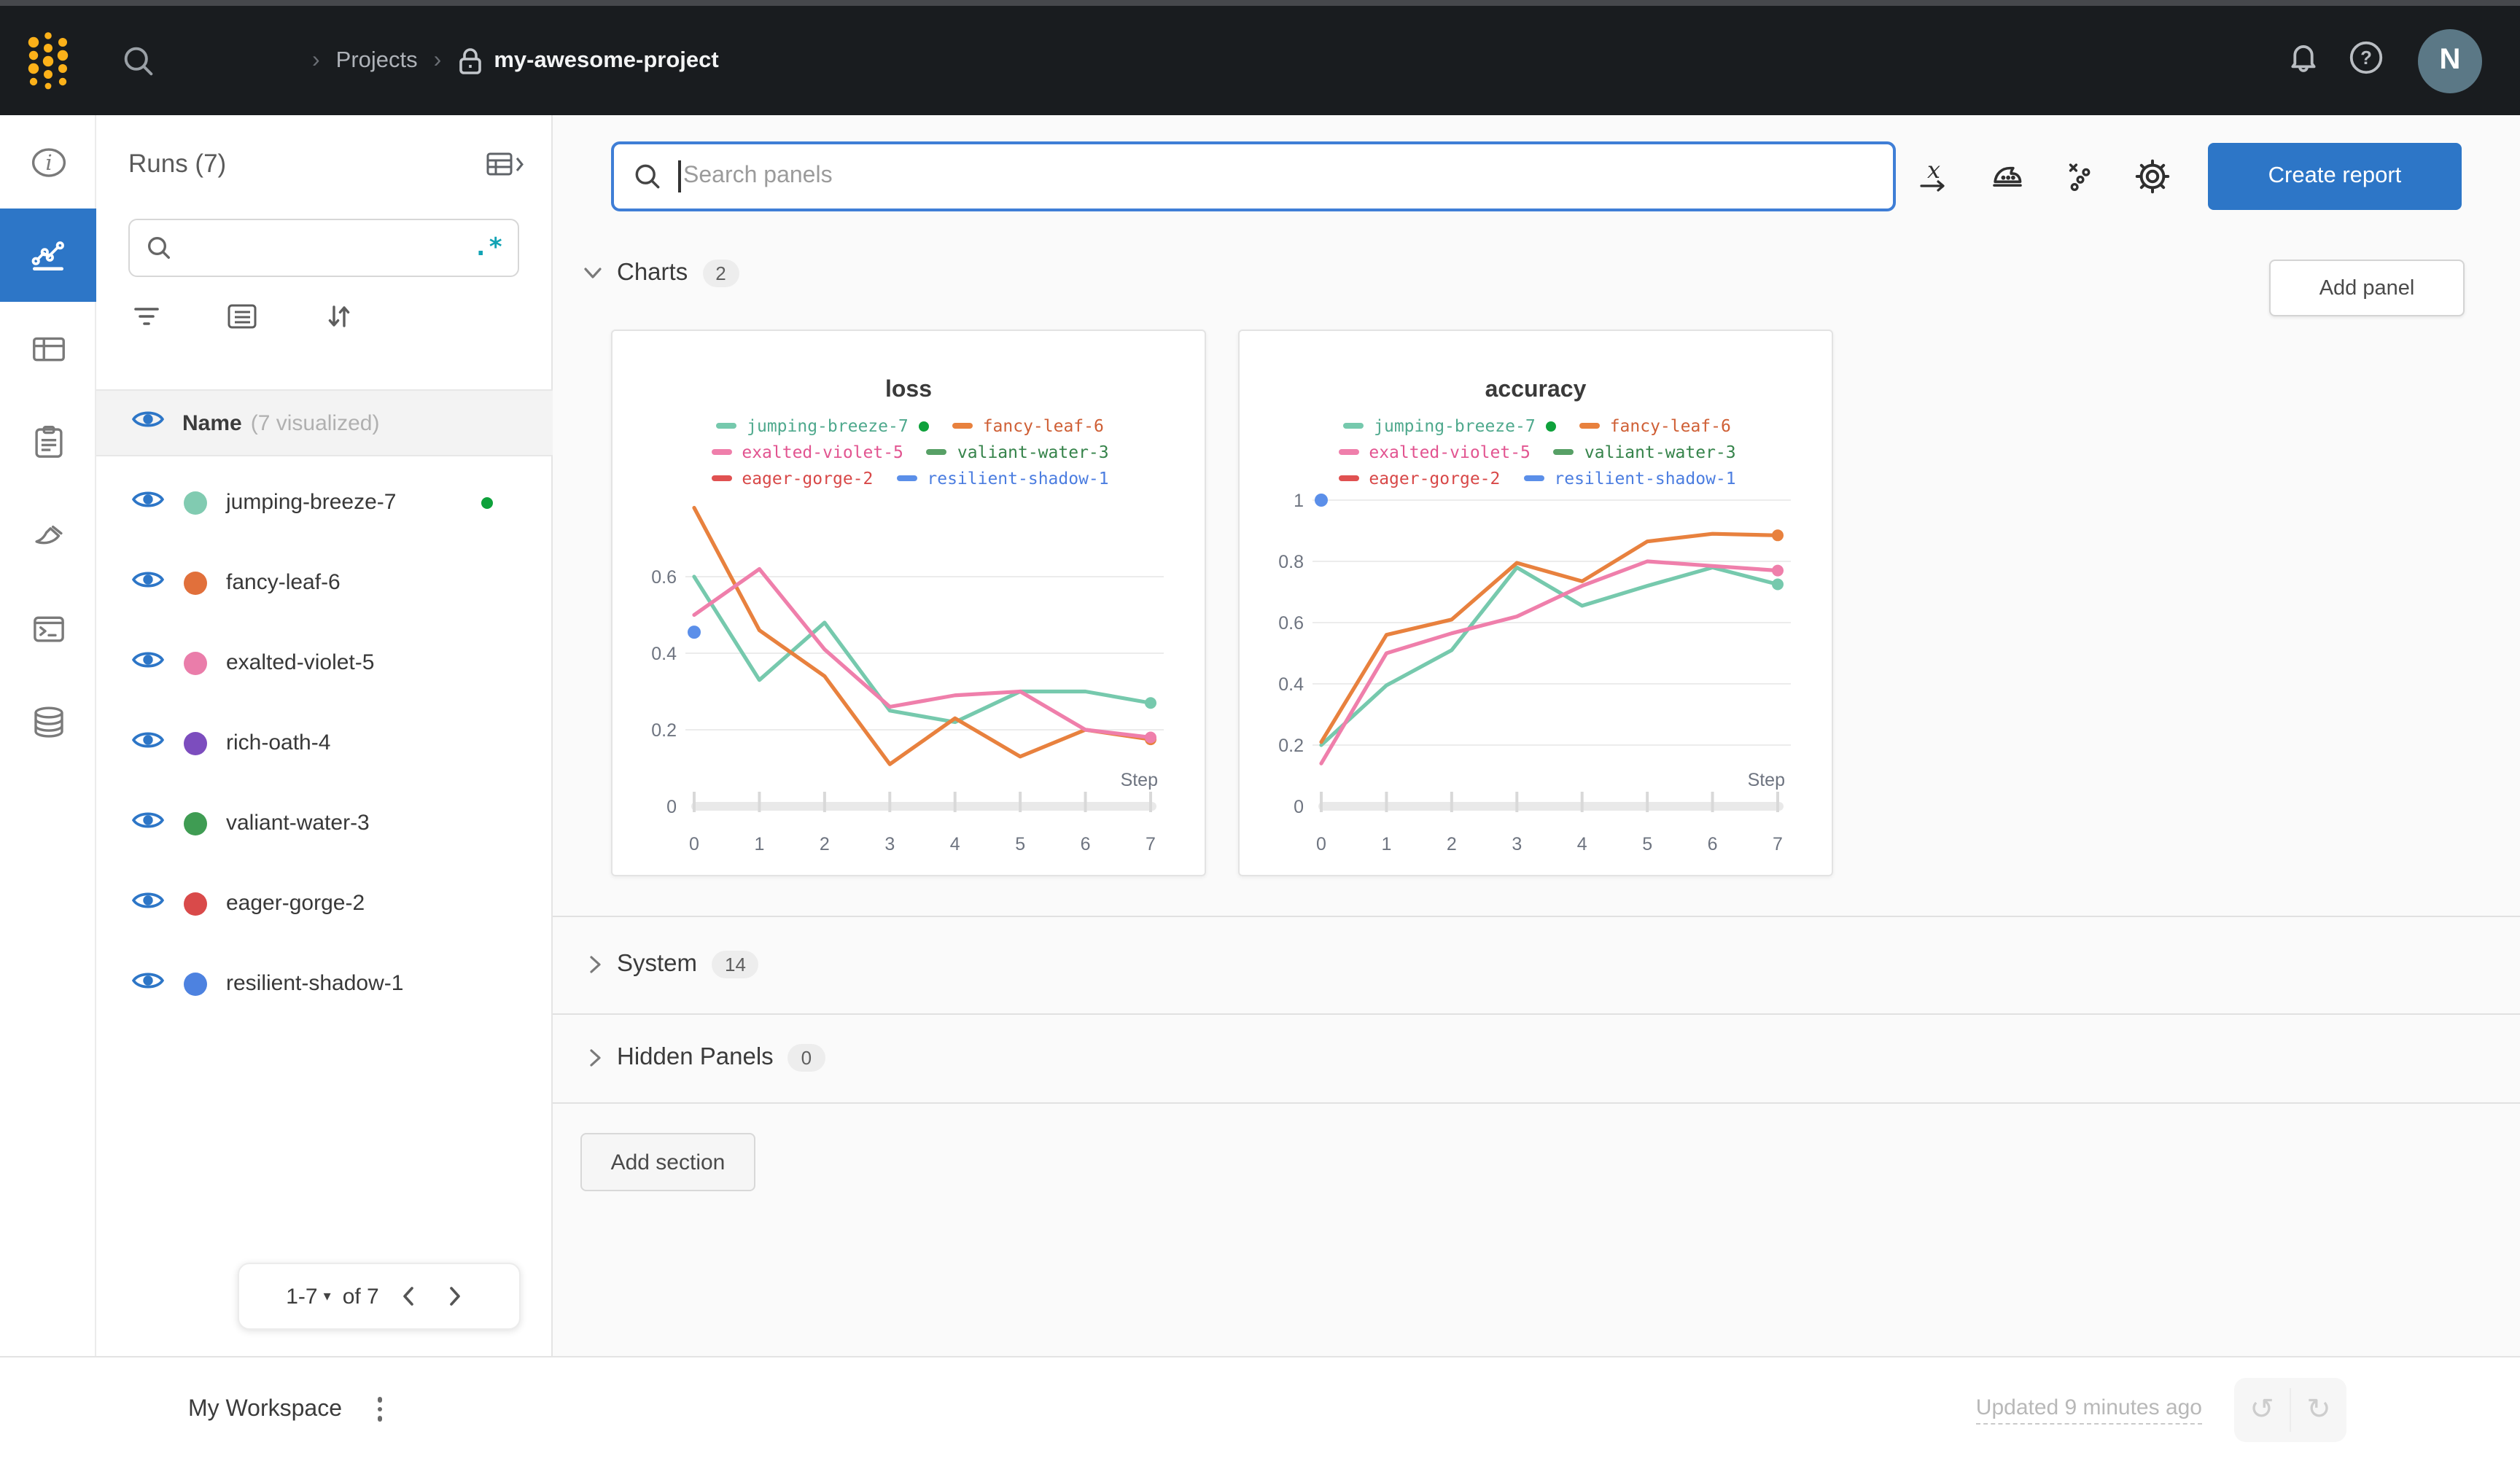 This screenshot has width=2520, height=1461. I want to click on svg-text: 0, so click(671, 807).